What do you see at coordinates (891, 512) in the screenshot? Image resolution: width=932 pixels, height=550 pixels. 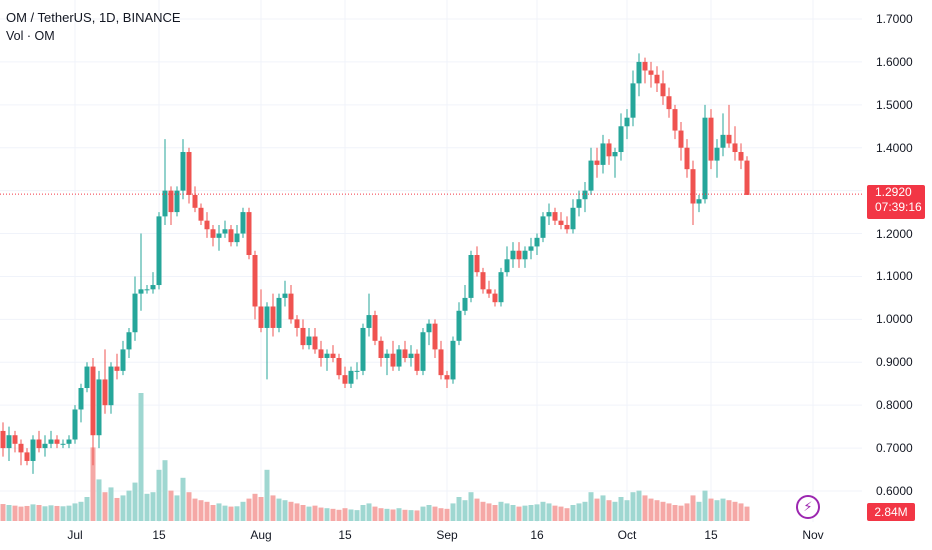 I see `last-volume-tag: 2.84M` at bounding box center [891, 512].